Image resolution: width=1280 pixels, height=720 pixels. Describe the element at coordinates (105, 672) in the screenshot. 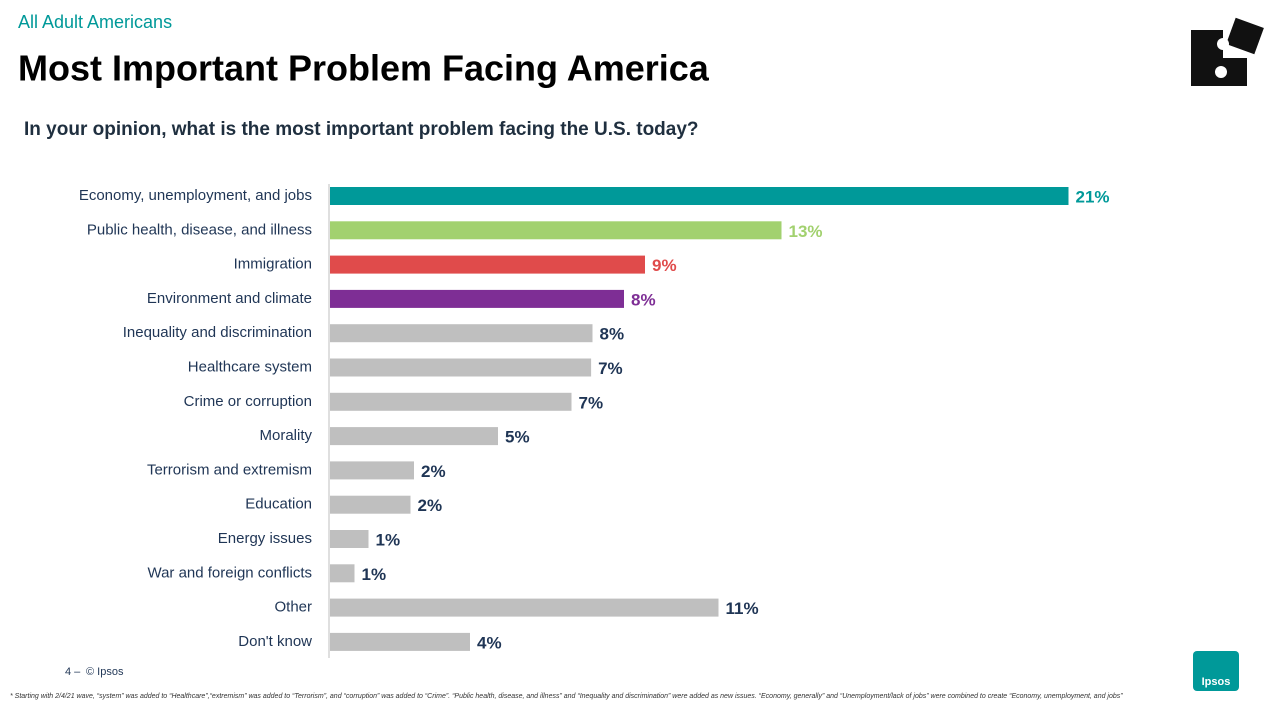

I see `copyright: © Ipsos` at that location.